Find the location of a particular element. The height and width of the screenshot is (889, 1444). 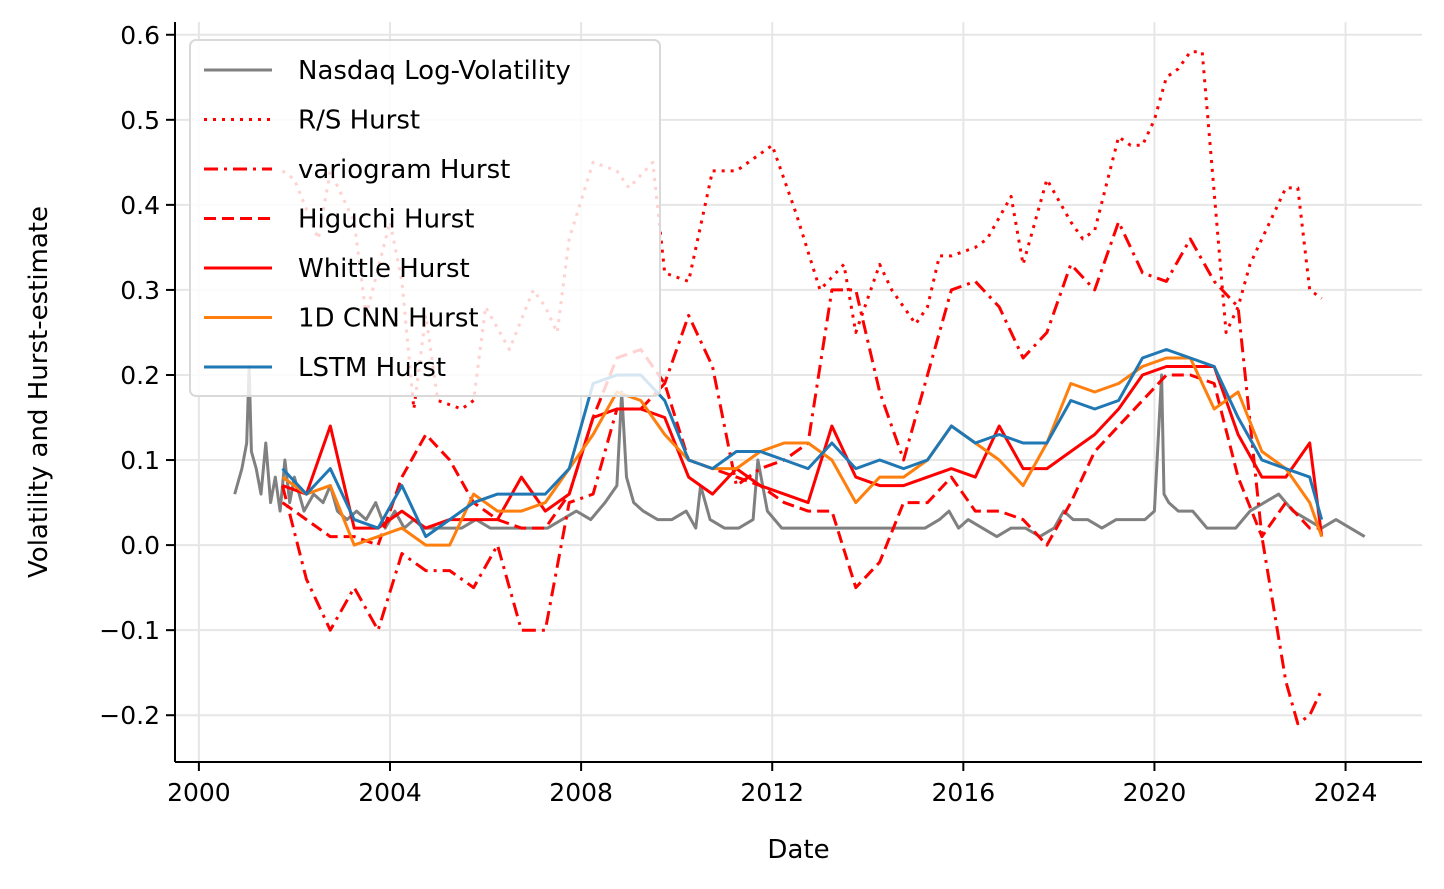

y-axis-label: Volatility and Hurst-estimate is located at coordinates (39, 392).